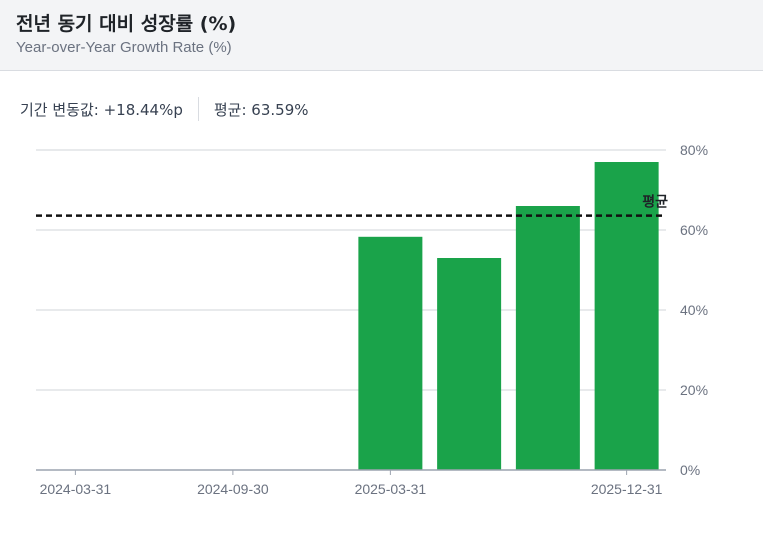 This screenshot has height=537, width=763. What do you see at coordinates (261, 109) in the screenshot?
I see `average-stat: 평균: 63.59%` at bounding box center [261, 109].